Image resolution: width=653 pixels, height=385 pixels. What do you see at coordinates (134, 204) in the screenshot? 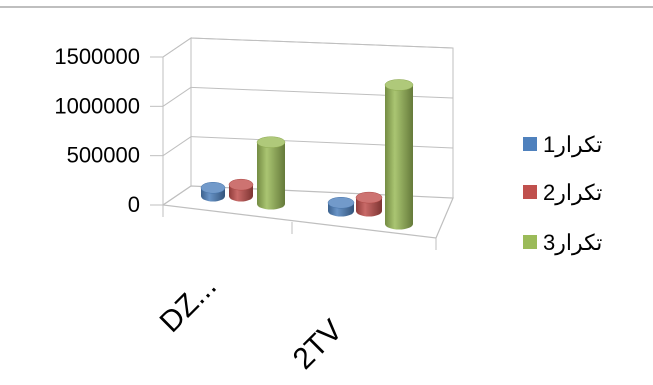
I see `y-tick-label: 0` at bounding box center [134, 204].